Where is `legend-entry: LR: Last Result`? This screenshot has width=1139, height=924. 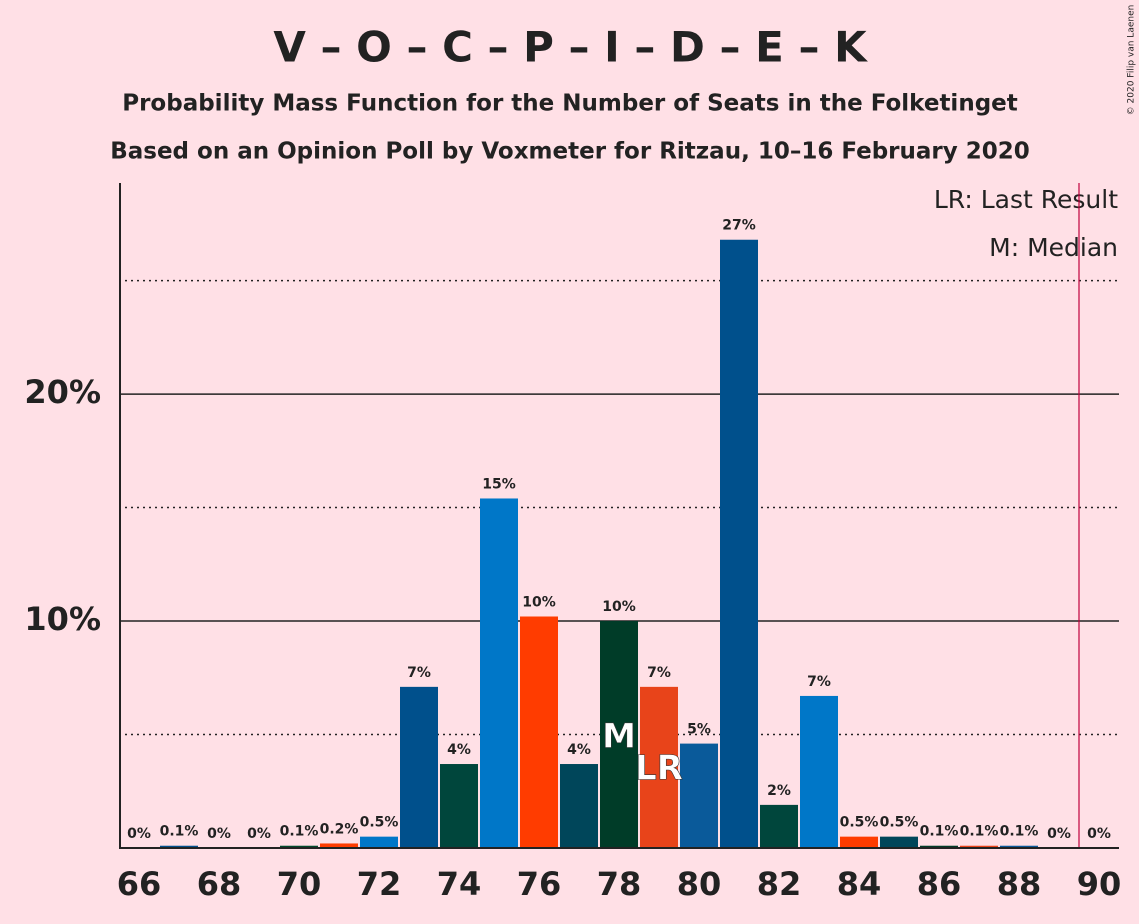
legend-entry: LR: Last Result is located at coordinates (1026, 199).